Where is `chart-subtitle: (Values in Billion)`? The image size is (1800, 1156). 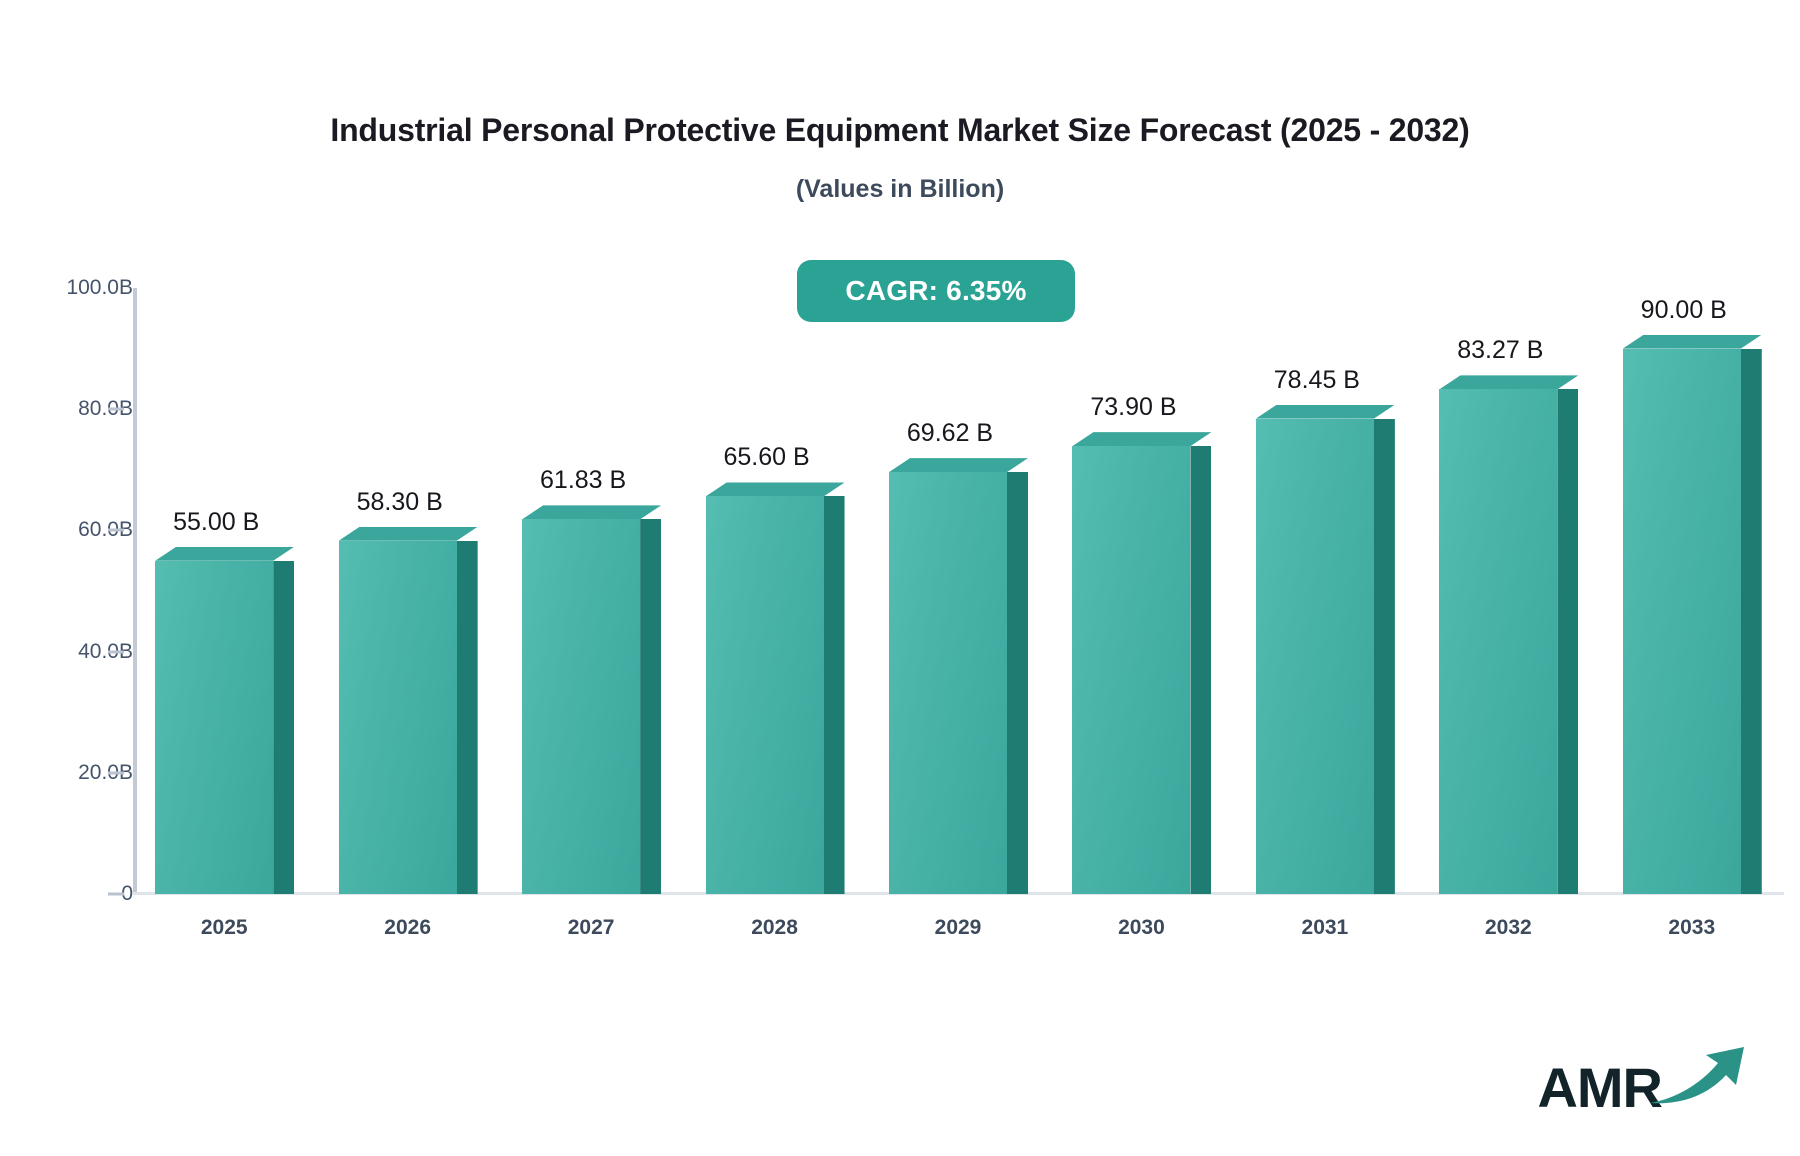
chart-subtitle: (Values in Billion) is located at coordinates (900, 189).